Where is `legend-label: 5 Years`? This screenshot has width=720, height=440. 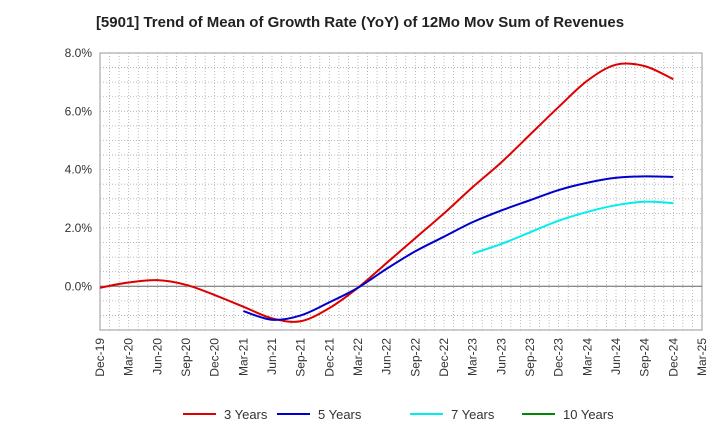
legend-label: 5 Years is located at coordinates (340, 414).